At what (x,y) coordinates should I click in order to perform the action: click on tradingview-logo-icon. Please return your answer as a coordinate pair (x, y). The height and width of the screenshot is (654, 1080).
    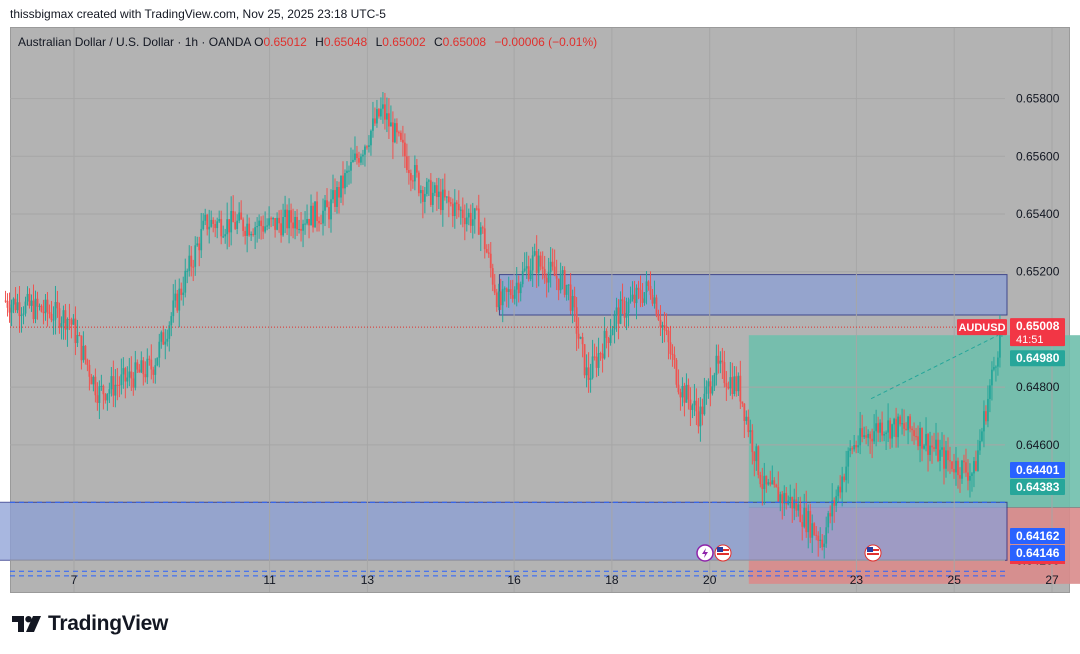
    Looking at the image, I should click on (26, 624).